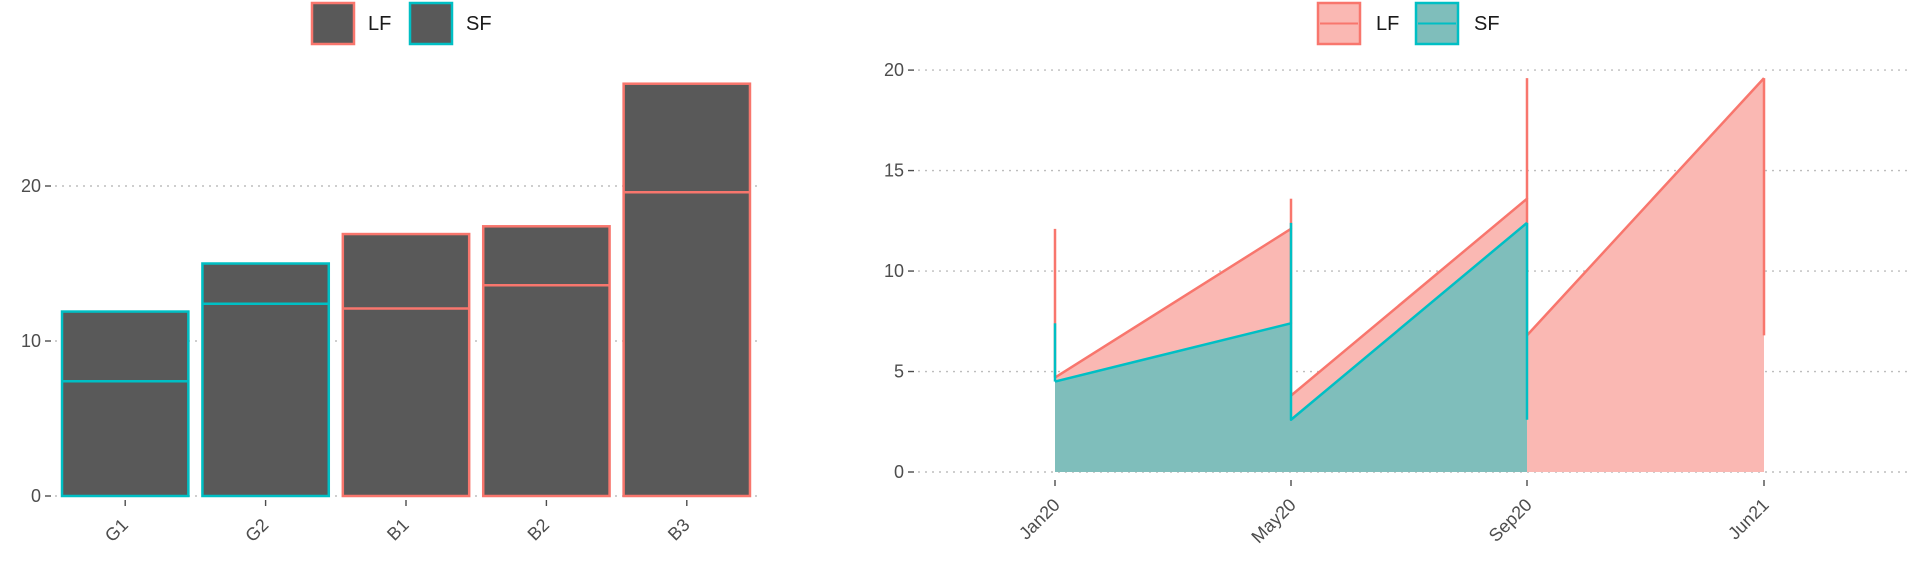  What do you see at coordinates (116, 530) in the screenshot?
I see `x-tick-label: G1` at bounding box center [116, 530].